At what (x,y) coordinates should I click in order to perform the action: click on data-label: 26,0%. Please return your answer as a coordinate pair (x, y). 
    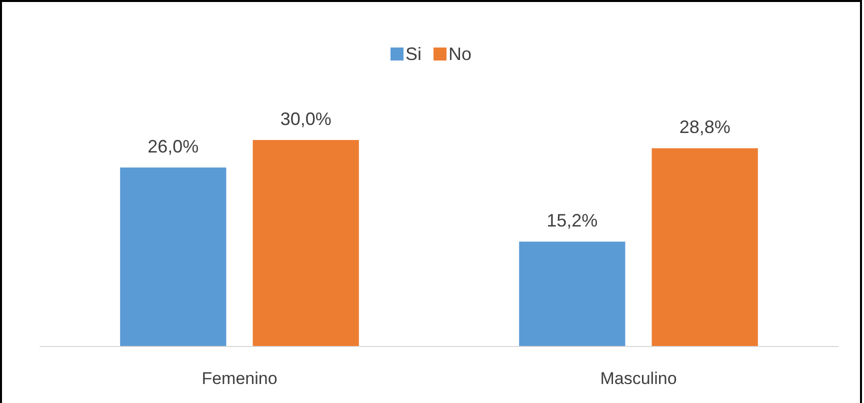
    Looking at the image, I should click on (173, 146).